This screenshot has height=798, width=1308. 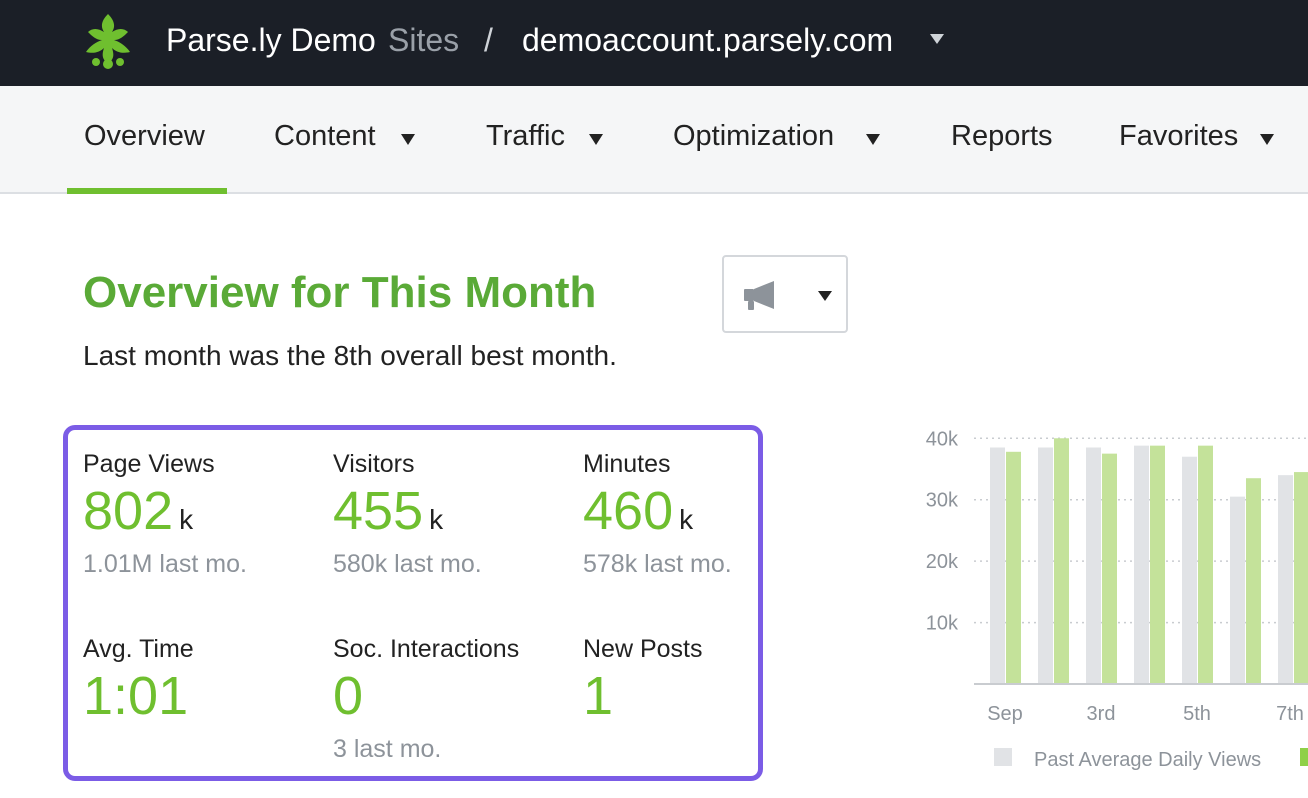 I want to click on metric-last-month: 580k last mo., so click(x=407, y=563).